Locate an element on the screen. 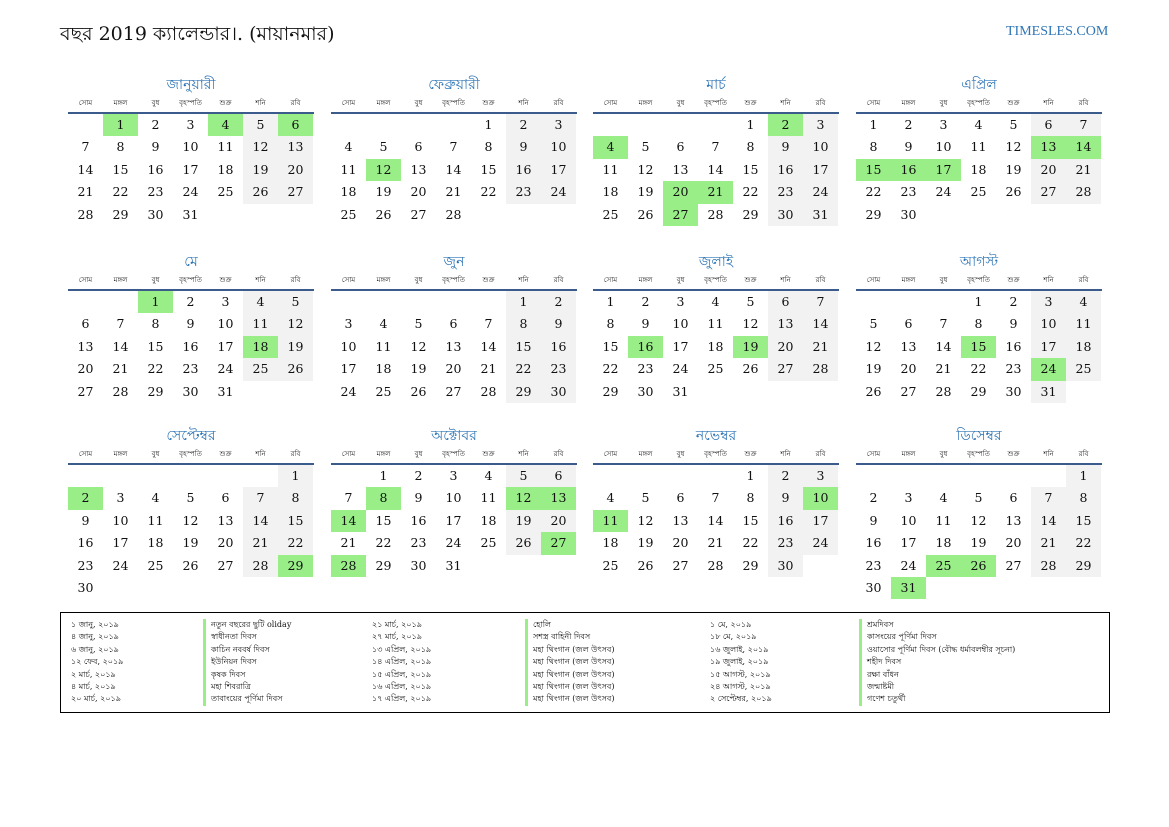 The image size is (1169, 827). holiday-day-cell: 25 is located at coordinates (943, 565).